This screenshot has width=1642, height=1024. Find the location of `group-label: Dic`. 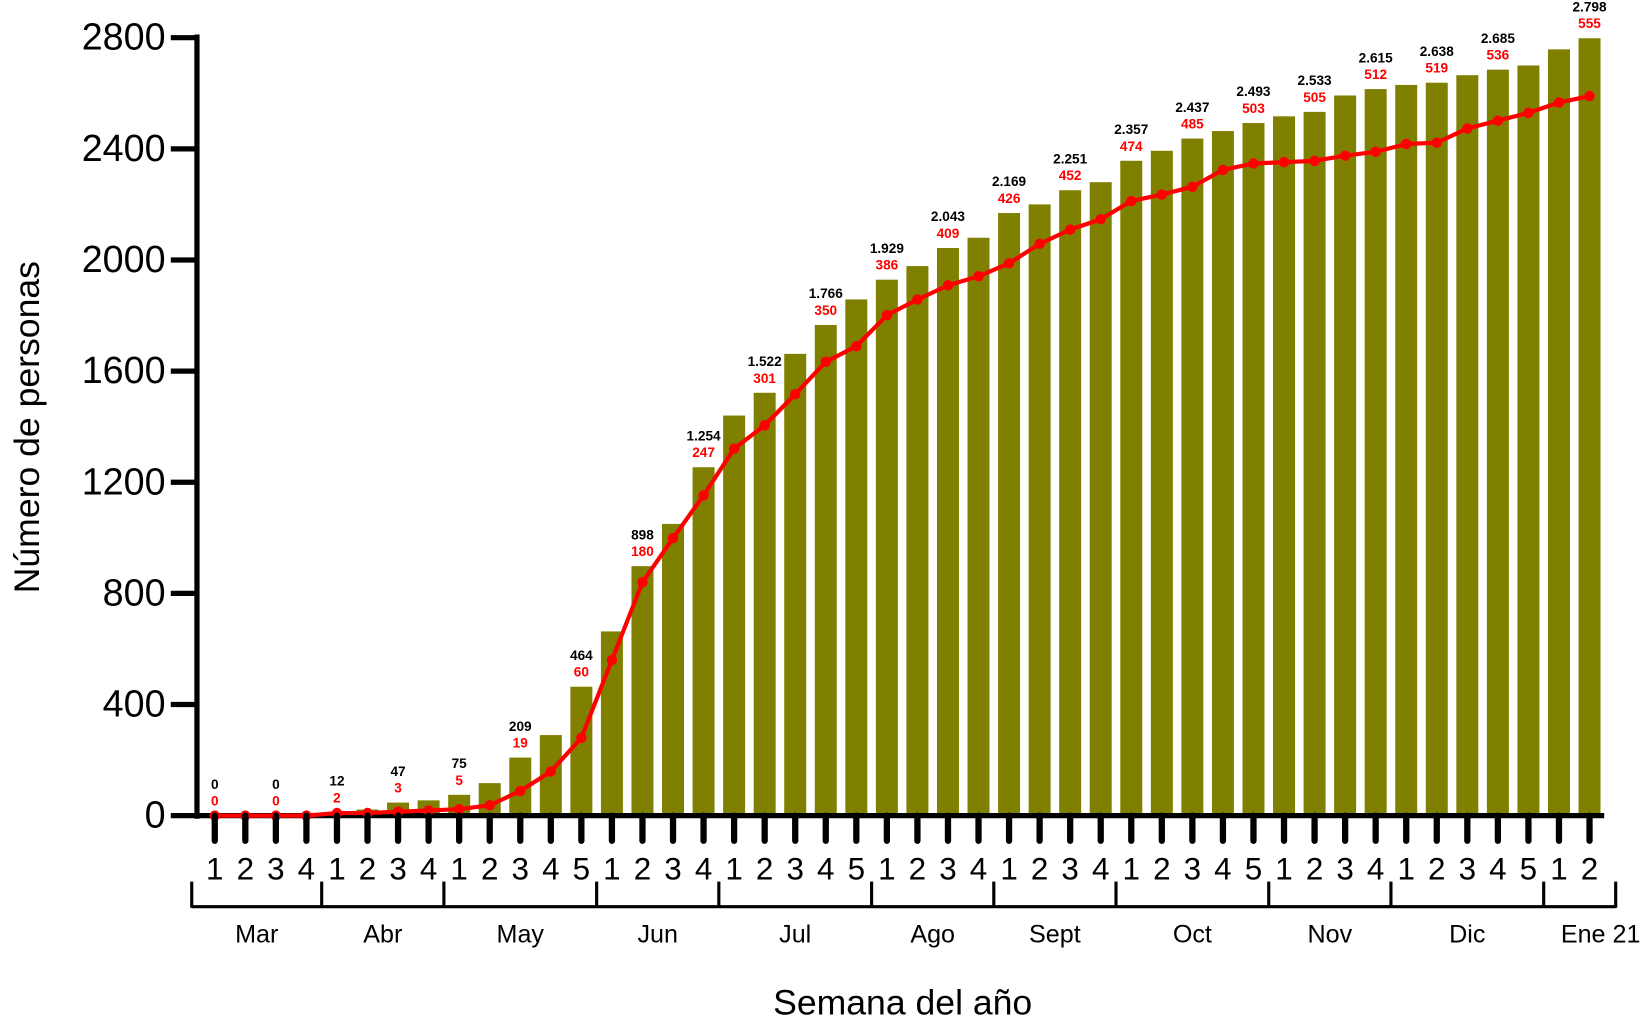

group-label: Dic is located at coordinates (1467, 935).